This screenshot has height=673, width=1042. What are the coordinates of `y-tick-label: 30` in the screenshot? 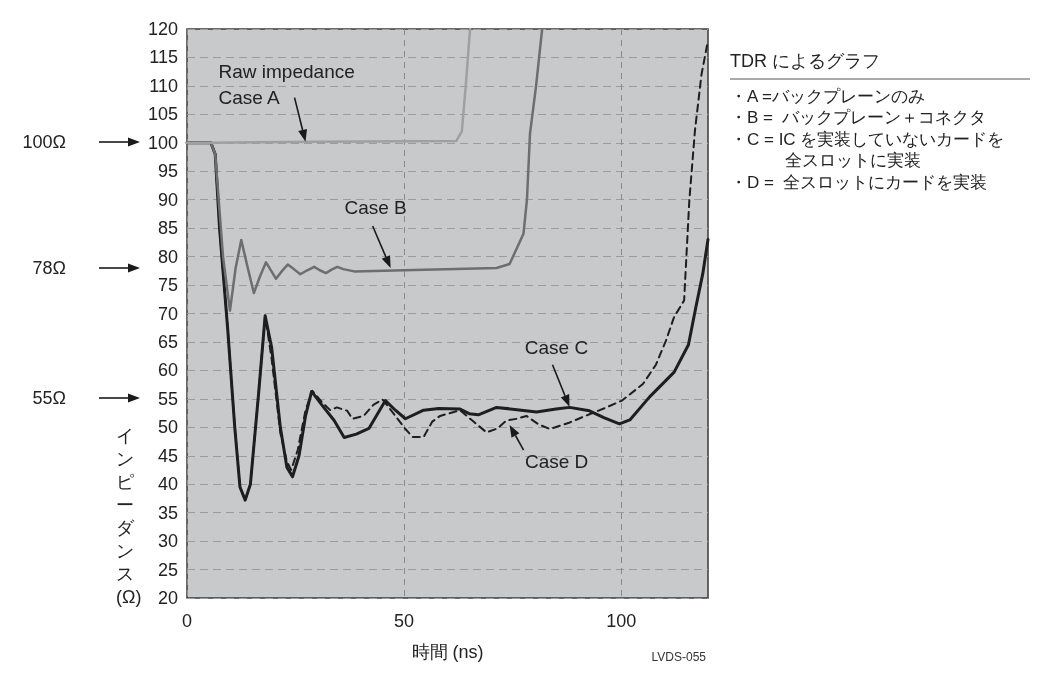 It's located at (167, 541).